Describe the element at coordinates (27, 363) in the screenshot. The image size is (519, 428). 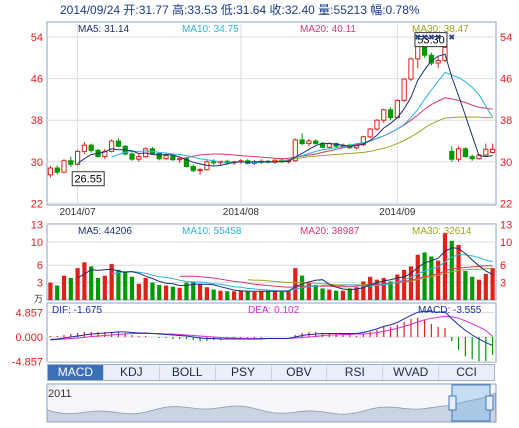
I see `macd-y-tick-label: -4.857` at that location.